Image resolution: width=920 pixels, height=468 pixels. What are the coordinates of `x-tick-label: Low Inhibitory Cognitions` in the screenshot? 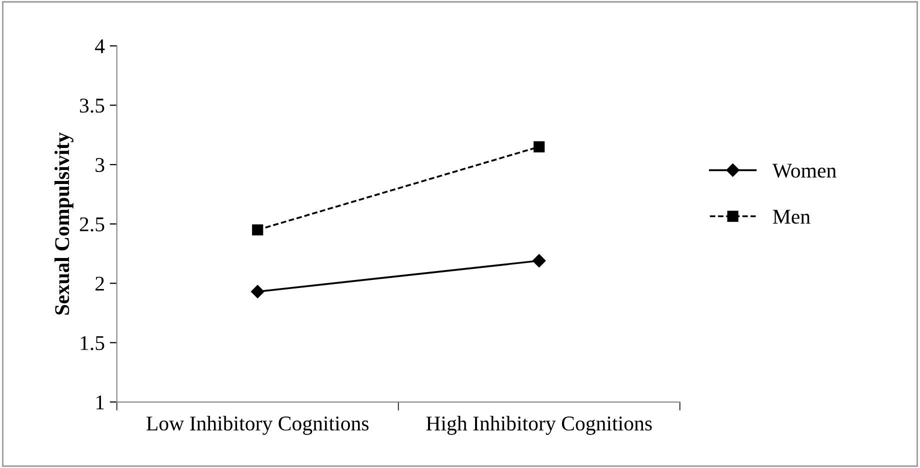 It's located at (257, 425).